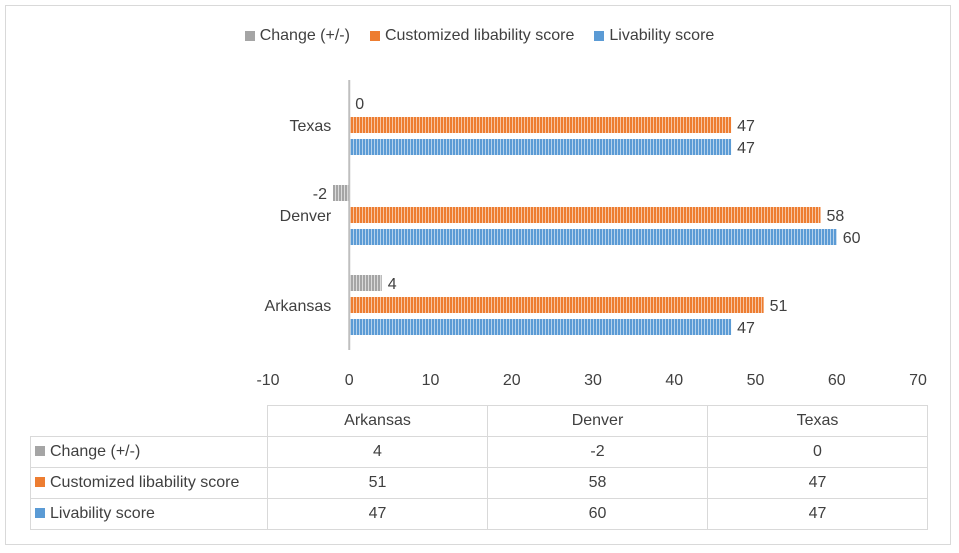 The image size is (959, 553). Describe the element at coordinates (40, 512) in the screenshot. I see `table-key-livability` at that location.